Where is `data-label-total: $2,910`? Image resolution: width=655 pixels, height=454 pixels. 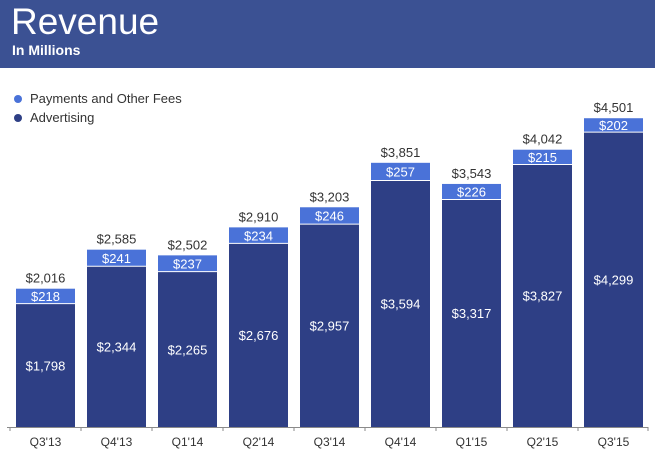
data-label-total: $2,910 is located at coordinates (259, 216).